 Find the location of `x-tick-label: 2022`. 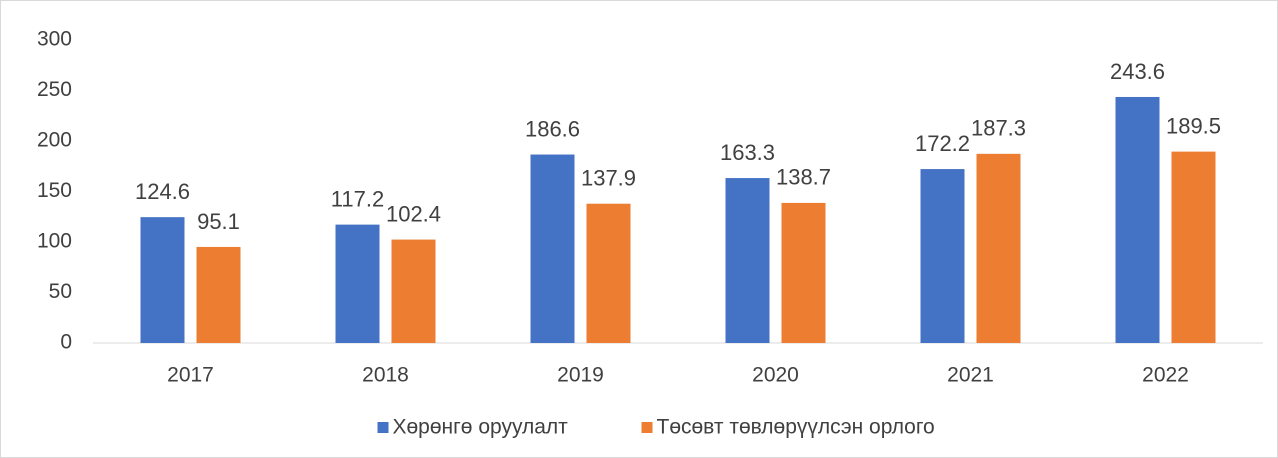

x-tick-label: 2022 is located at coordinates (1165, 375).